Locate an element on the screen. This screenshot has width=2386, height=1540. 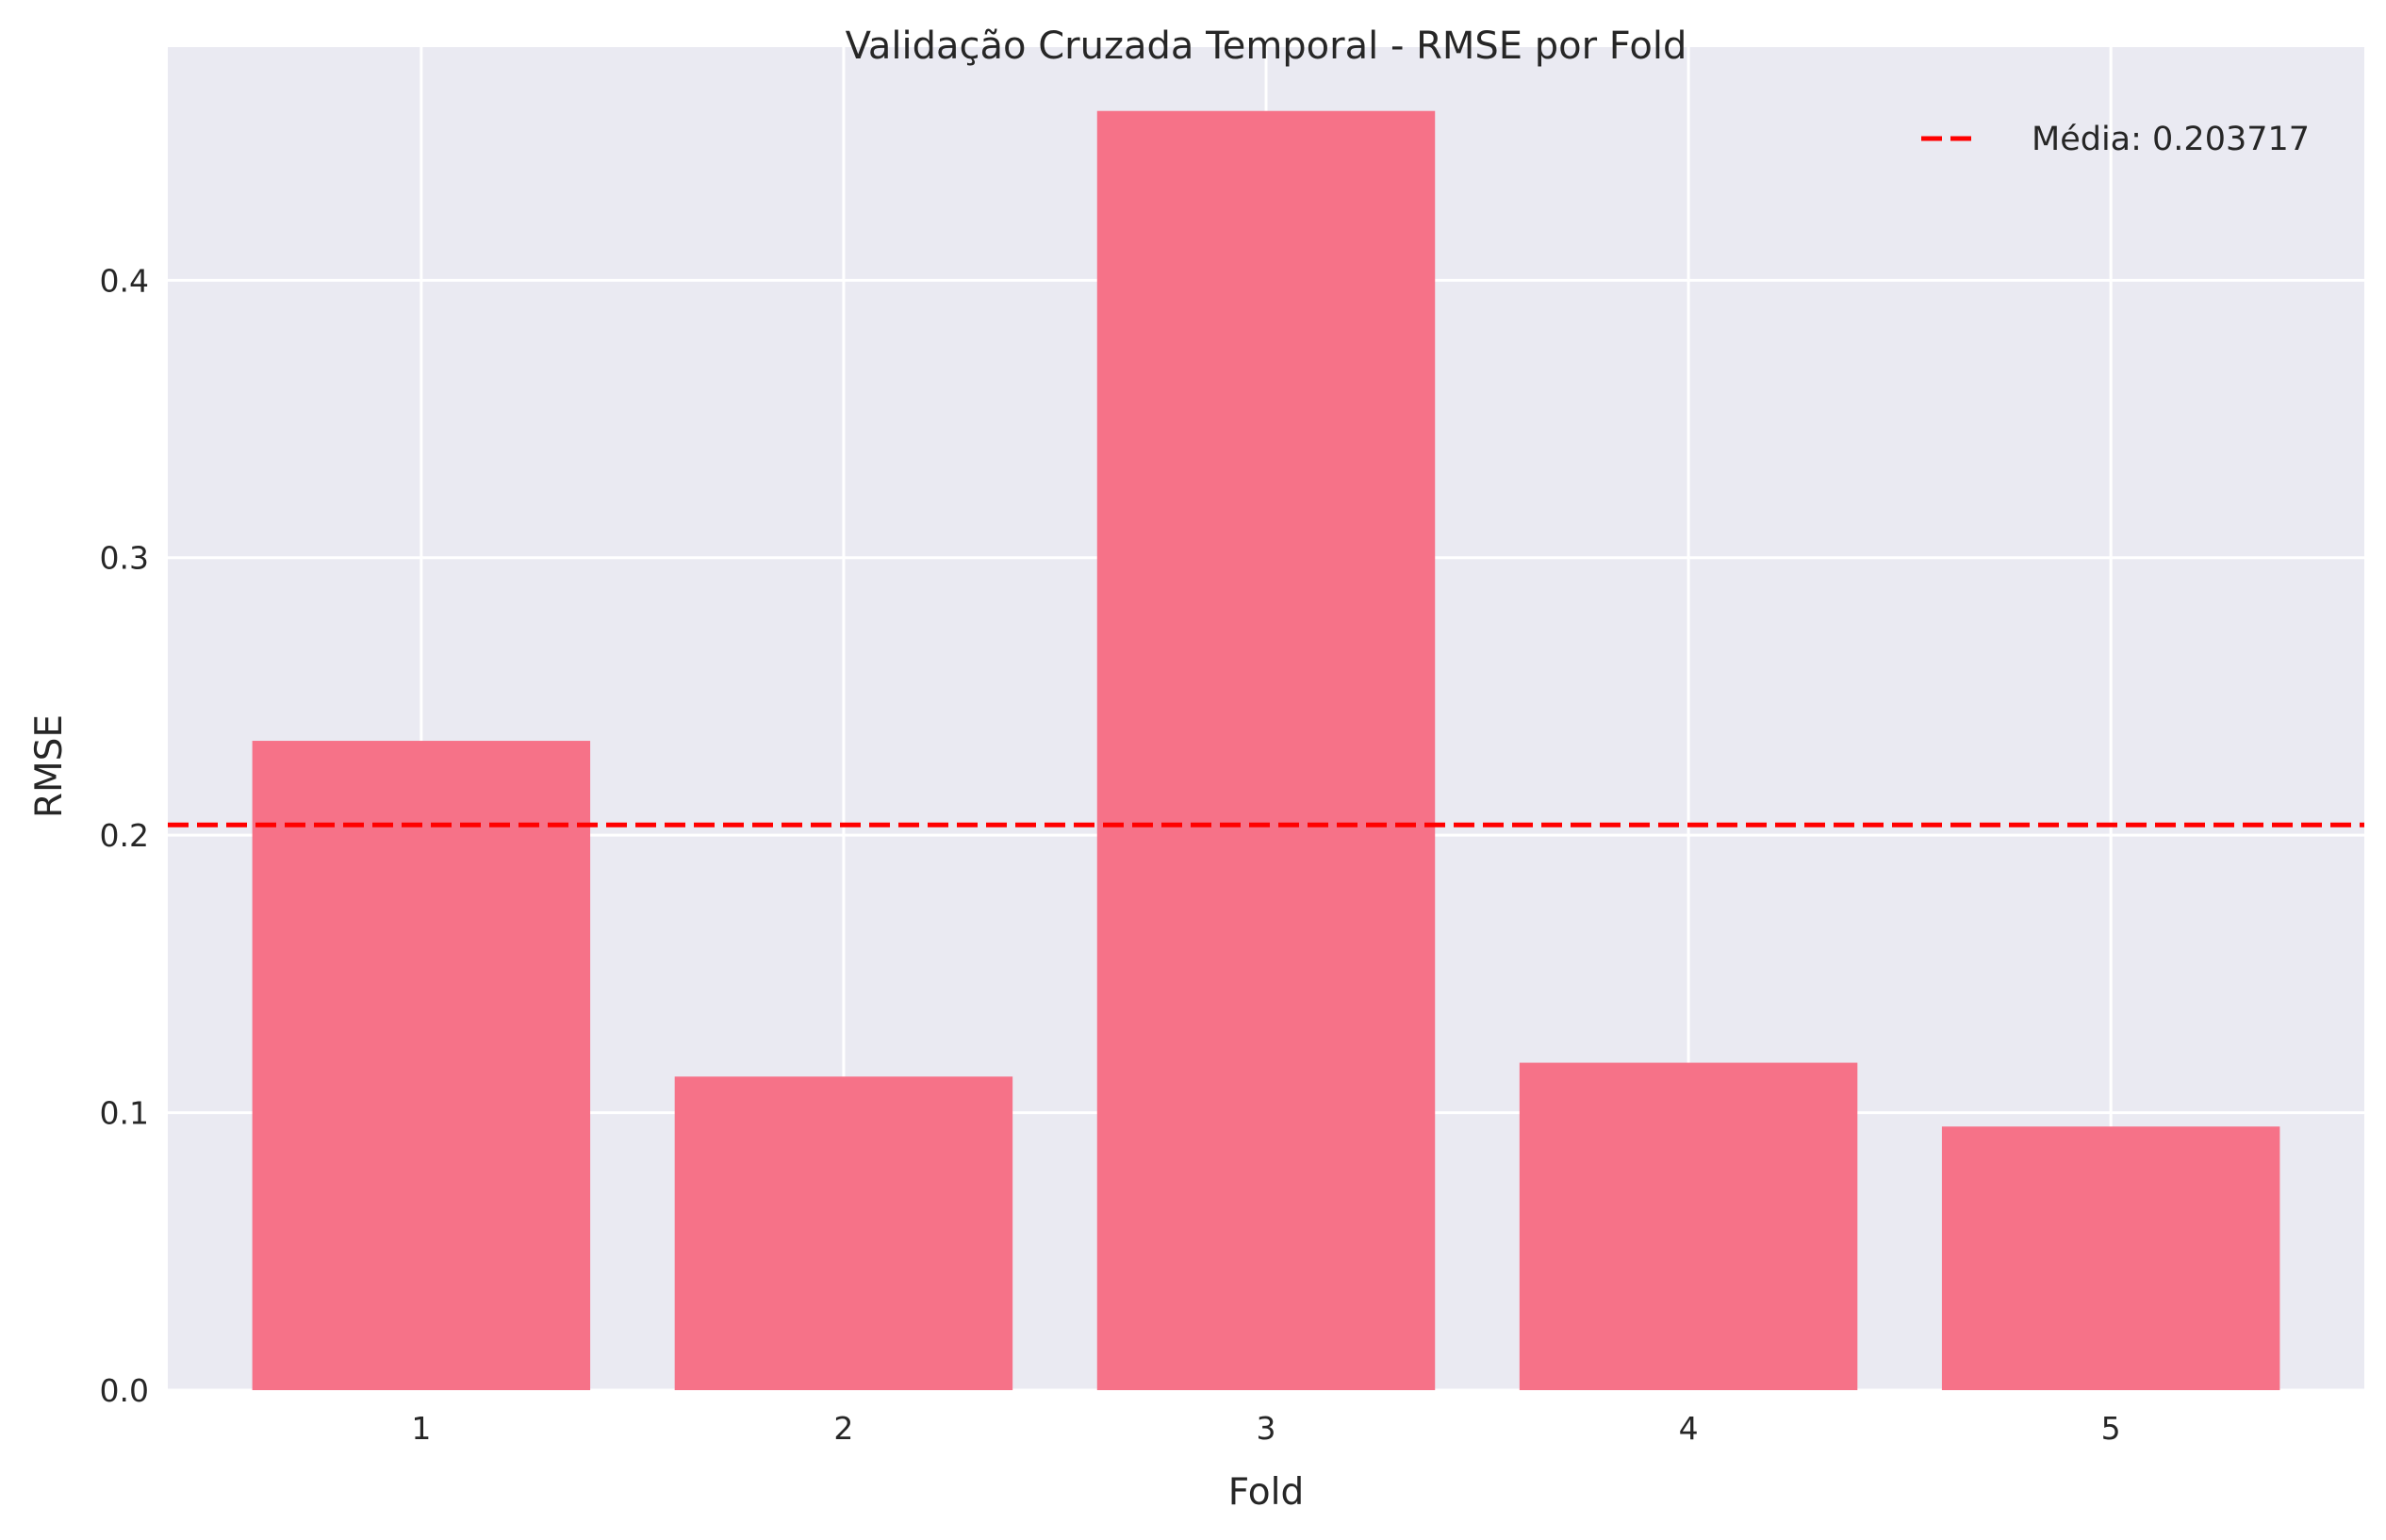
y-axis-label: RMSE is located at coordinates (49, 766).